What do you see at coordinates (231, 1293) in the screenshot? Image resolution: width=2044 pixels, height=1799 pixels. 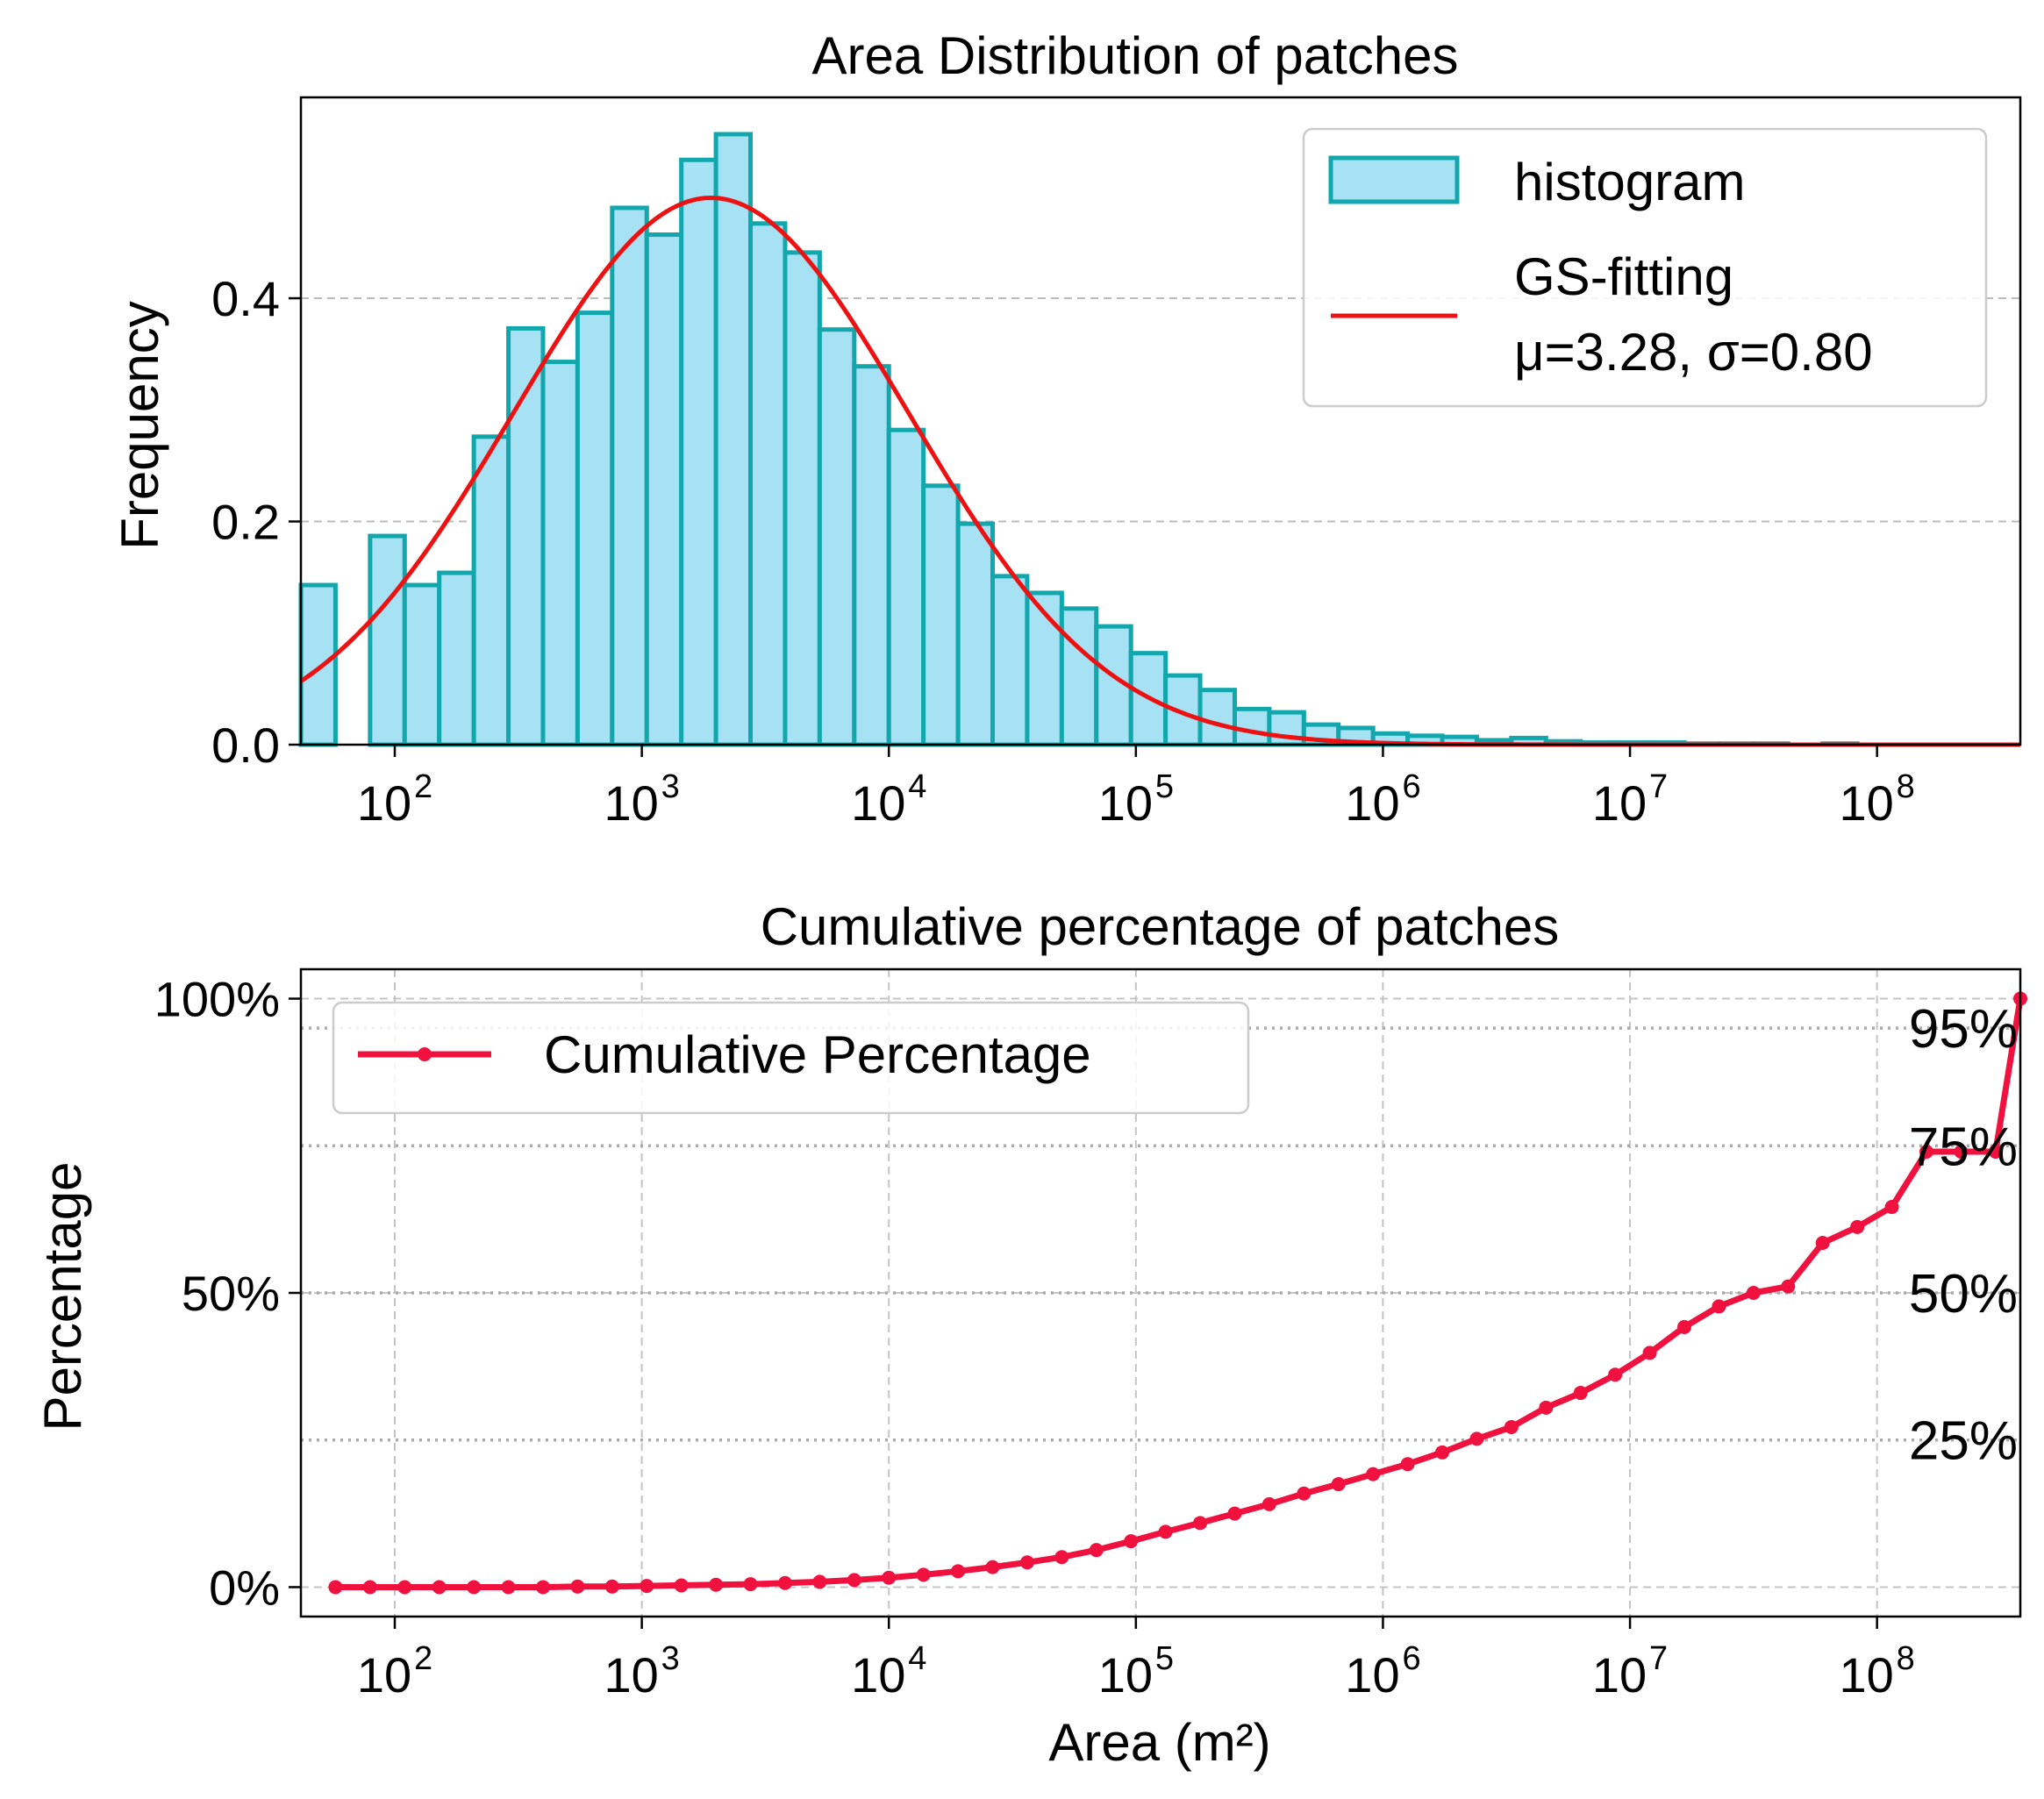 I see `y-tick-label: 50%` at bounding box center [231, 1293].